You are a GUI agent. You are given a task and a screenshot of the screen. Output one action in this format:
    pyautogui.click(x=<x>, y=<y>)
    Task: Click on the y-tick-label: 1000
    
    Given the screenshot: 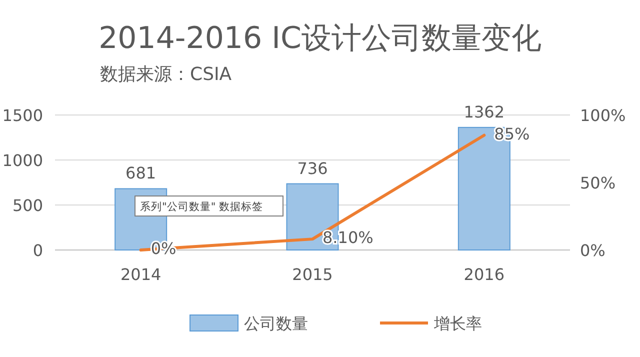 What is the action you would take?
    pyautogui.click(x=22, y=160)
    